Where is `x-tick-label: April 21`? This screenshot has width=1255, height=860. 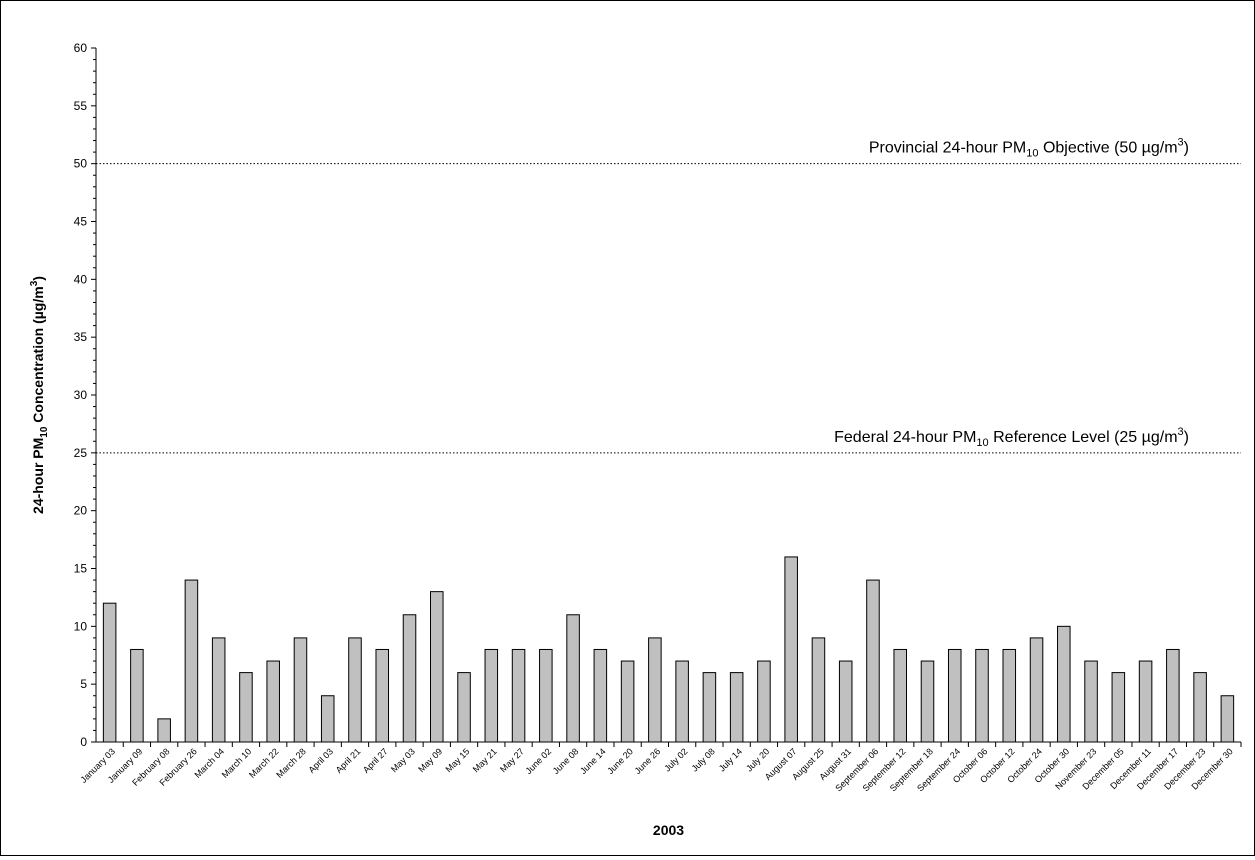 x-tick-label: April 21 is located at coordinates (348, 760).